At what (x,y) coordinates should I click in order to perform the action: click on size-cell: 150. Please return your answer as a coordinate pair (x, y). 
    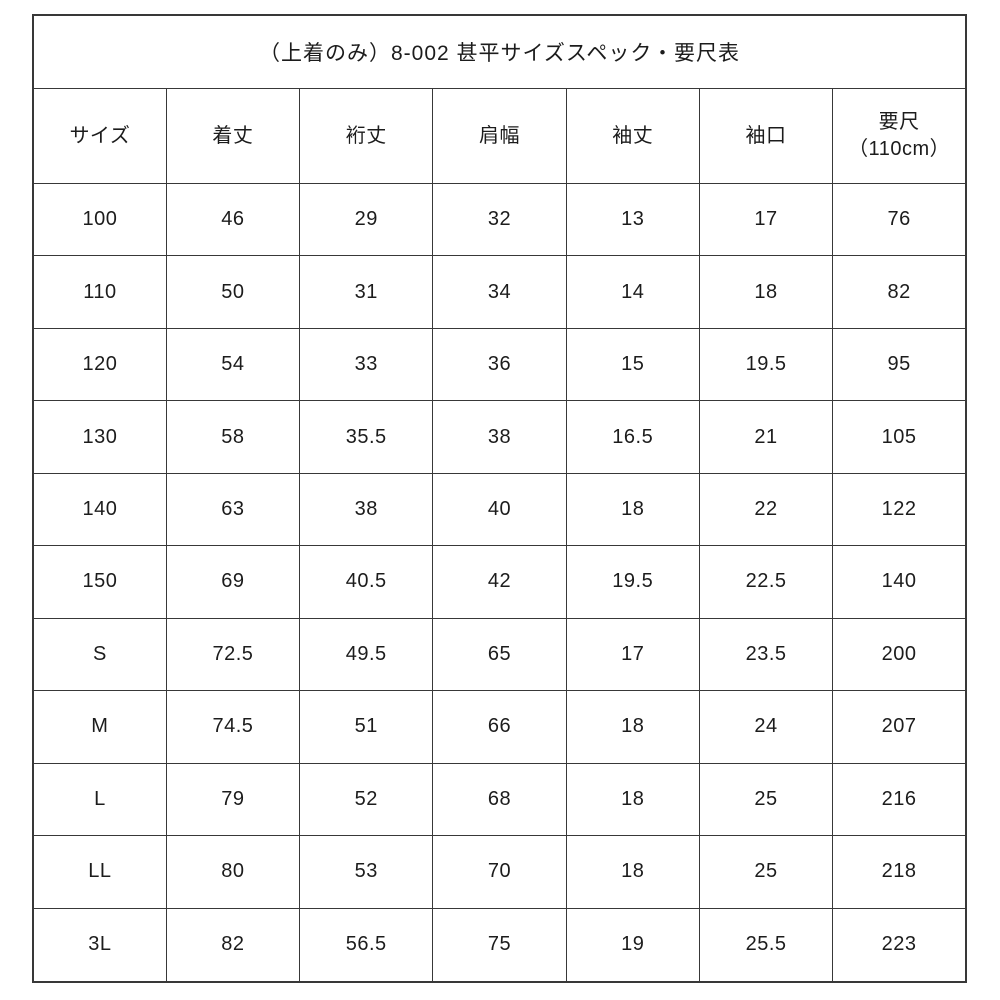
    Looking at the image, I should click on (99, 582).